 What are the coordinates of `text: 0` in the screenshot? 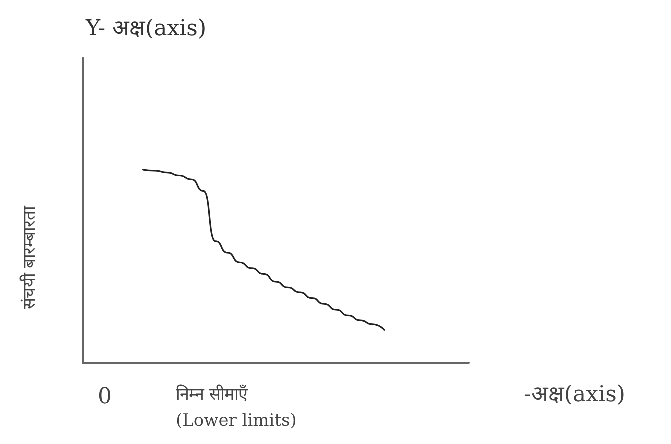 It's located at (105, 397).